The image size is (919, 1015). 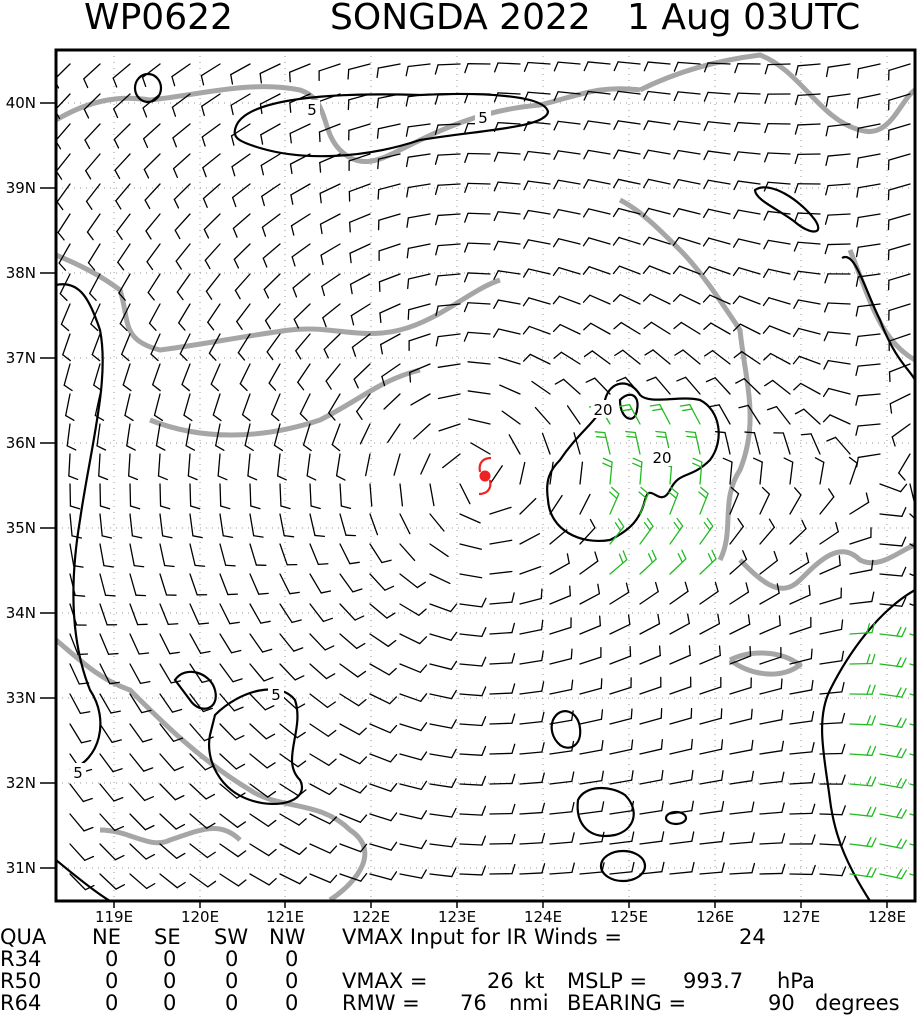 What do you see at coordinates (607, 981) in the screenshot?
I see `mslp-label: MSLP =` at bounding box center [607, 981].